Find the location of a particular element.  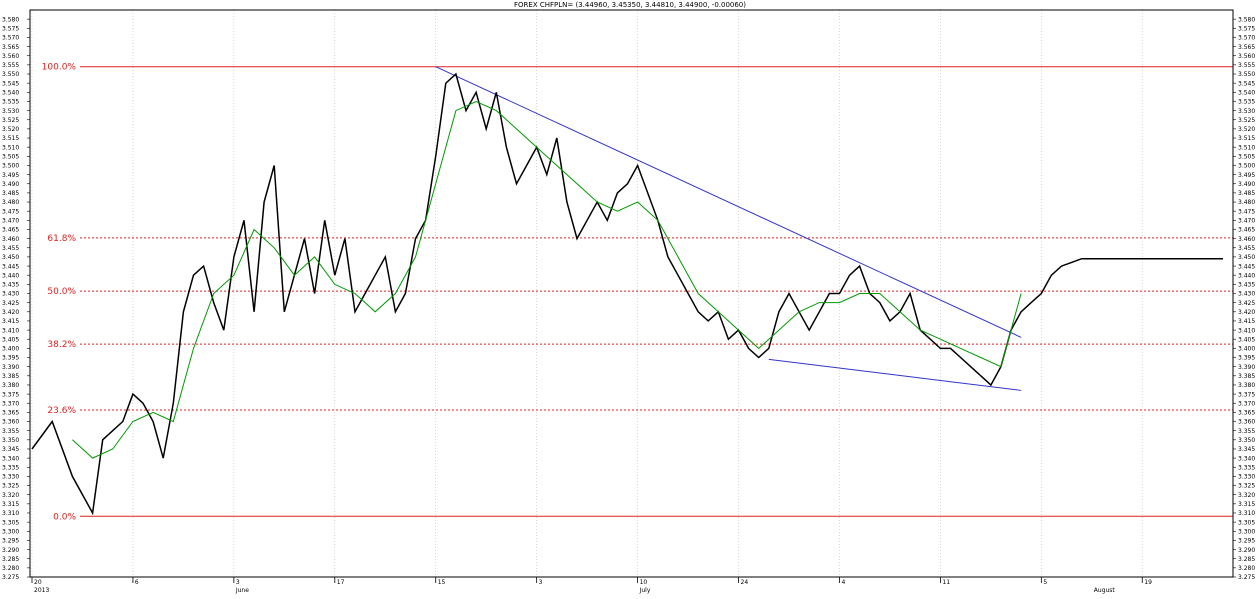

y-tick-label-right: 3.575 is located at coordinates (1246, 28).